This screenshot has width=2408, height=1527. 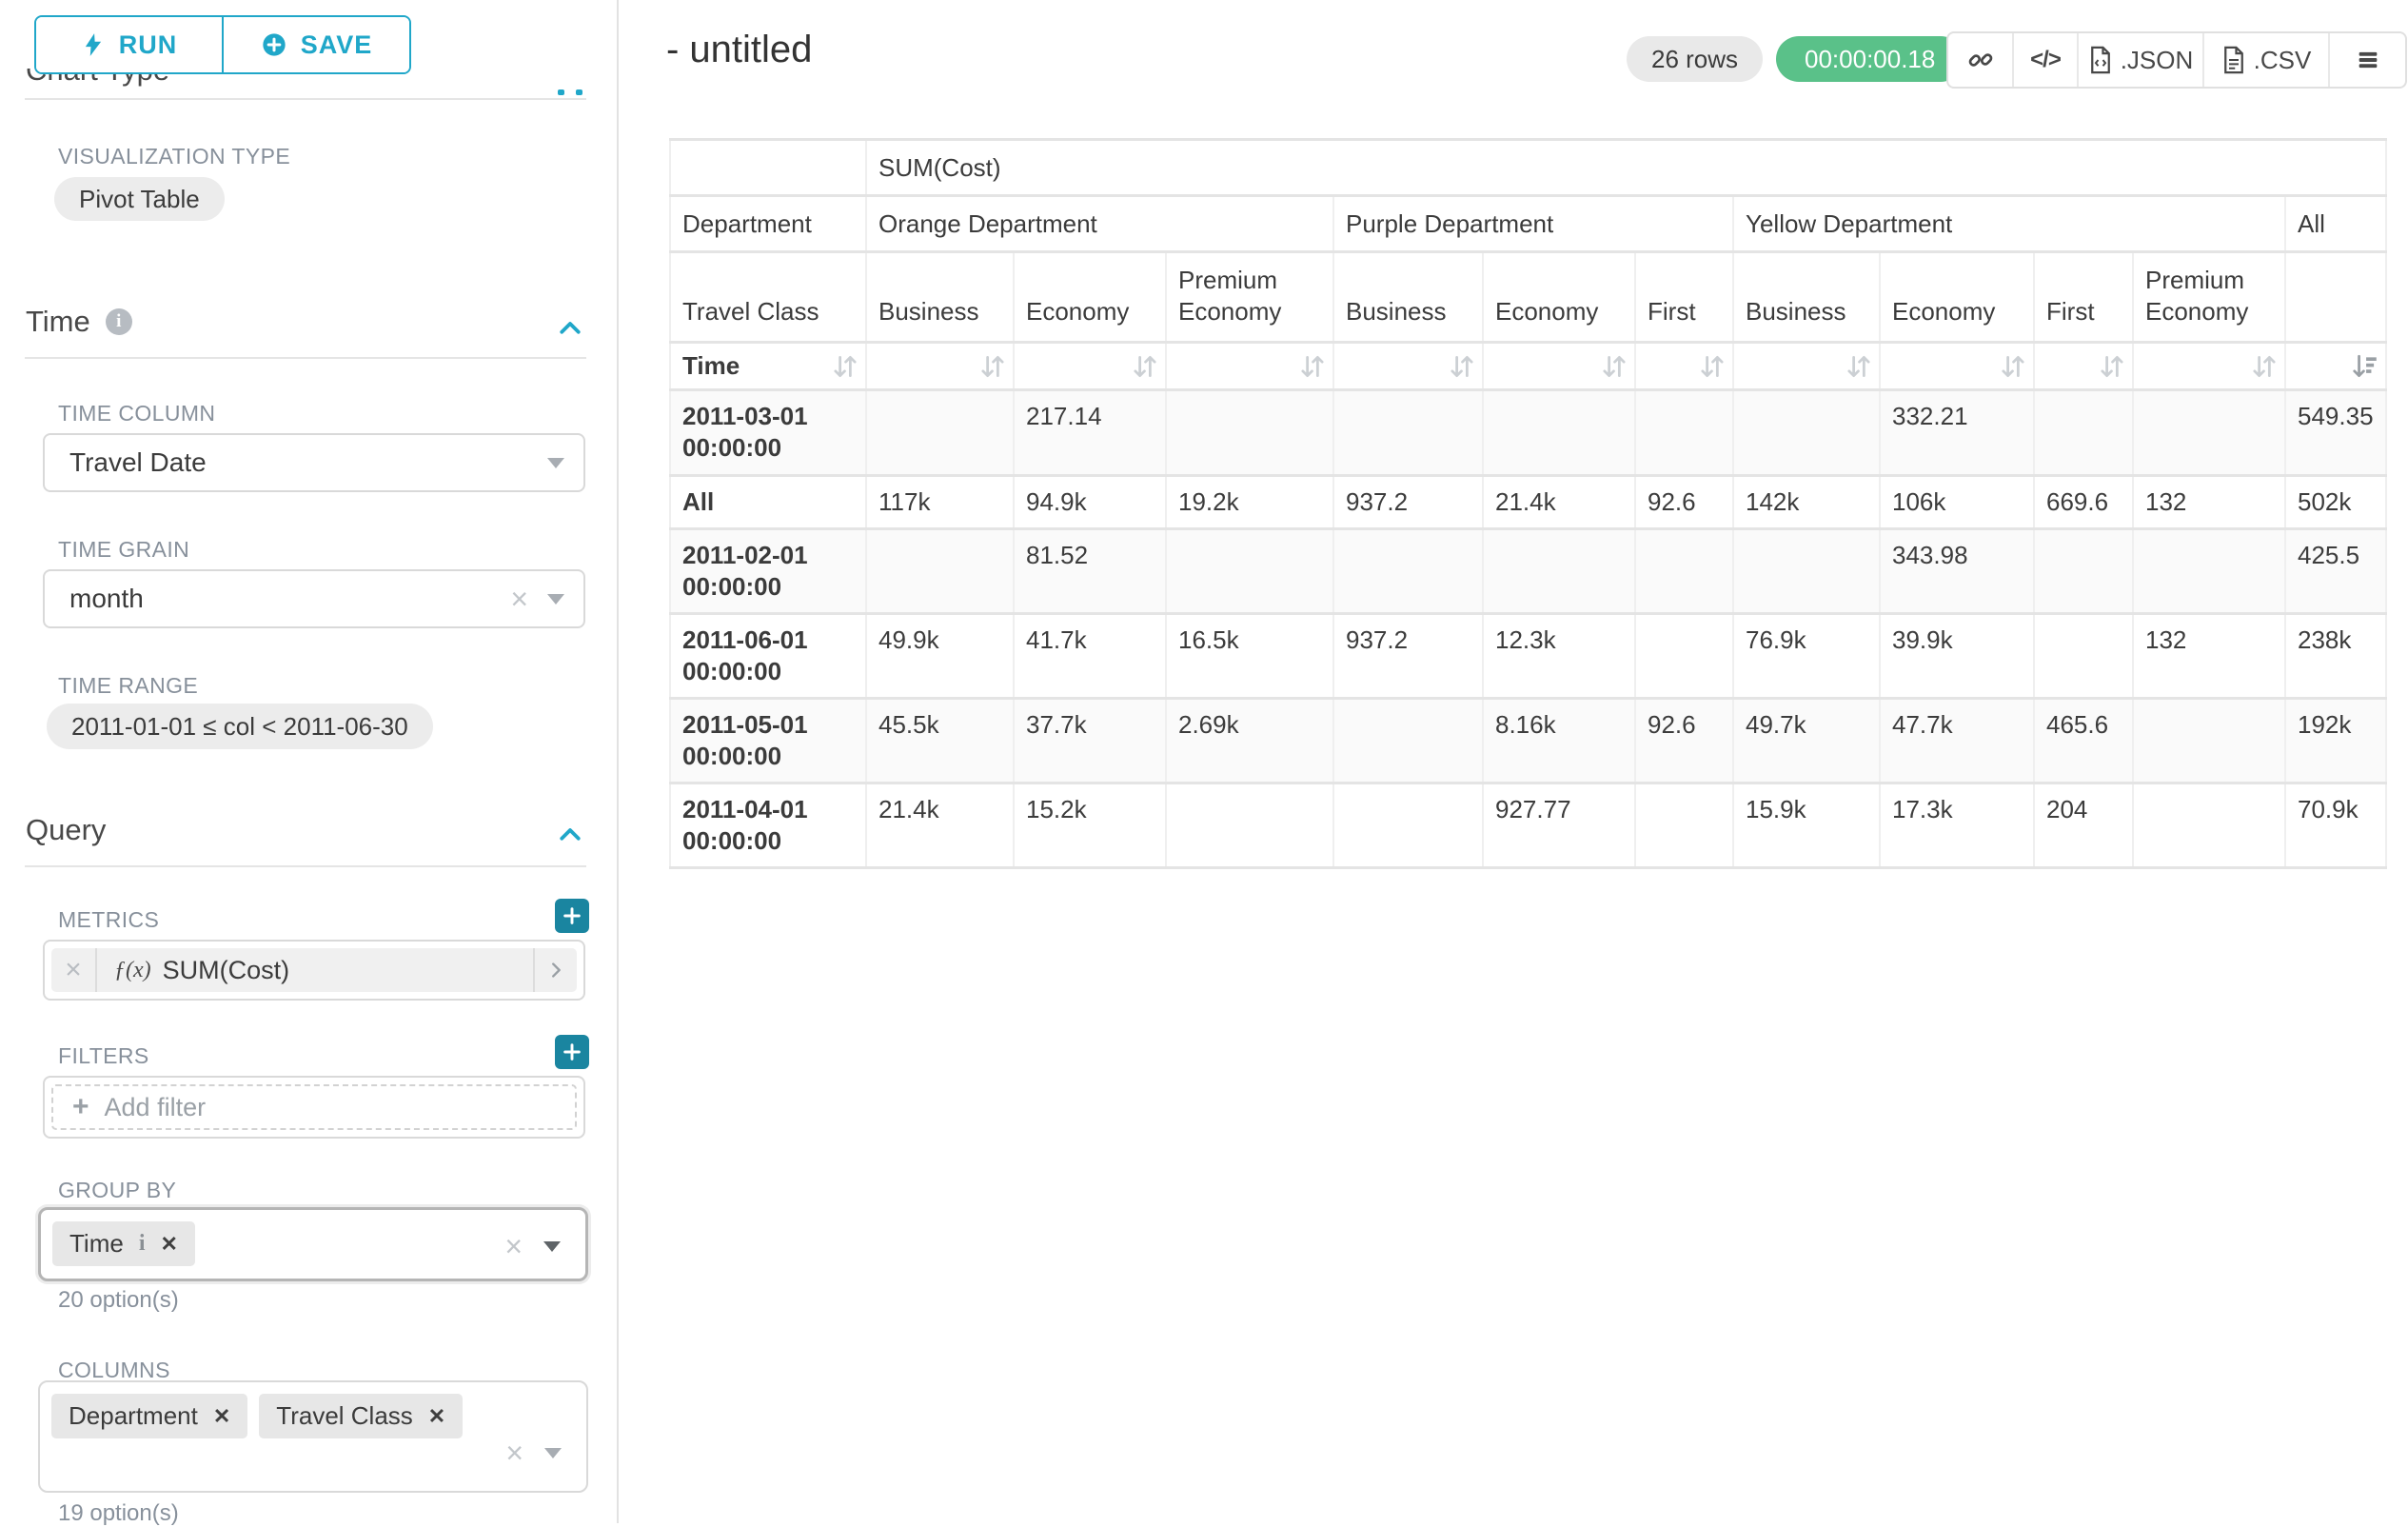 I want to click on save-button: SAVE, so click(x=315, y=44).